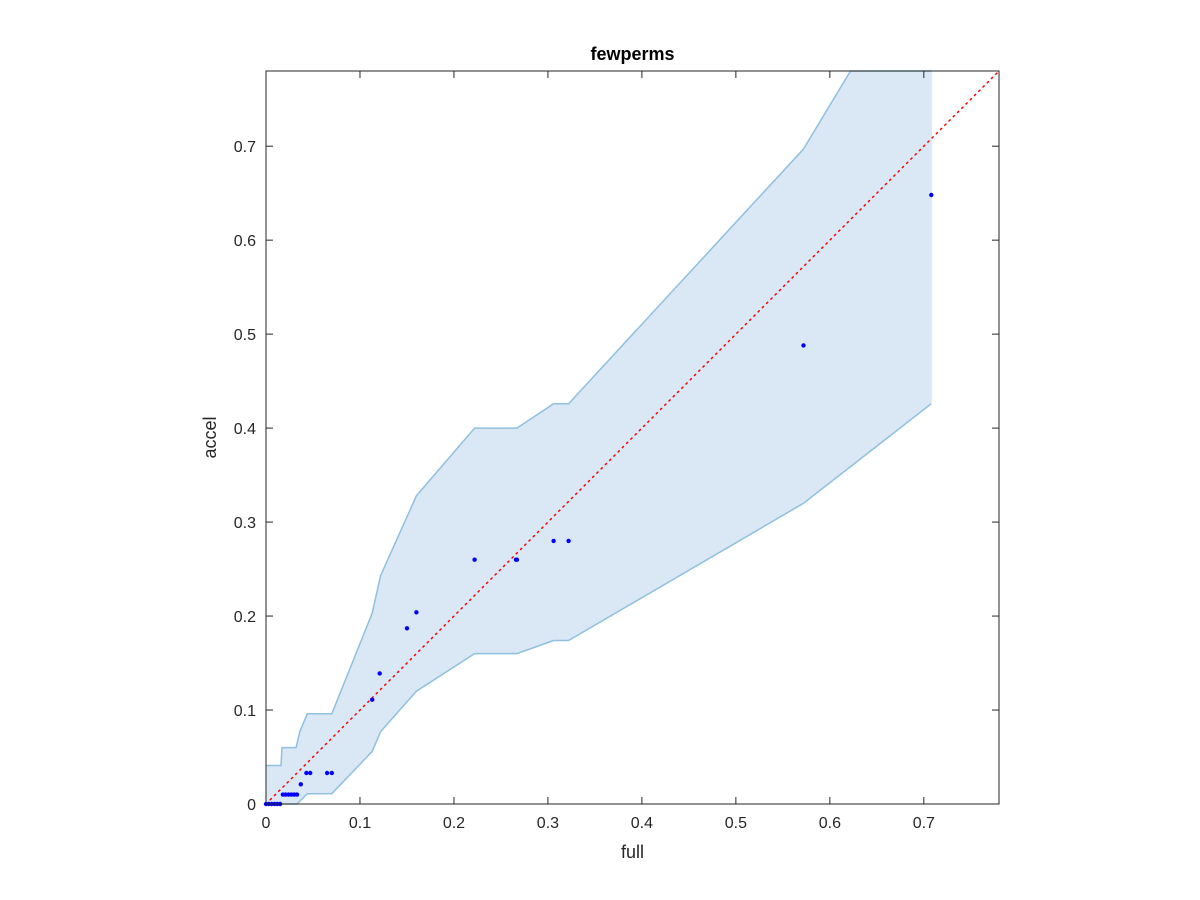 This screenshot has height=900, width=1200. Describe the element at coordinates (736, 823) in the screenshot. I see `x-tick-label: 0.5` at that location.